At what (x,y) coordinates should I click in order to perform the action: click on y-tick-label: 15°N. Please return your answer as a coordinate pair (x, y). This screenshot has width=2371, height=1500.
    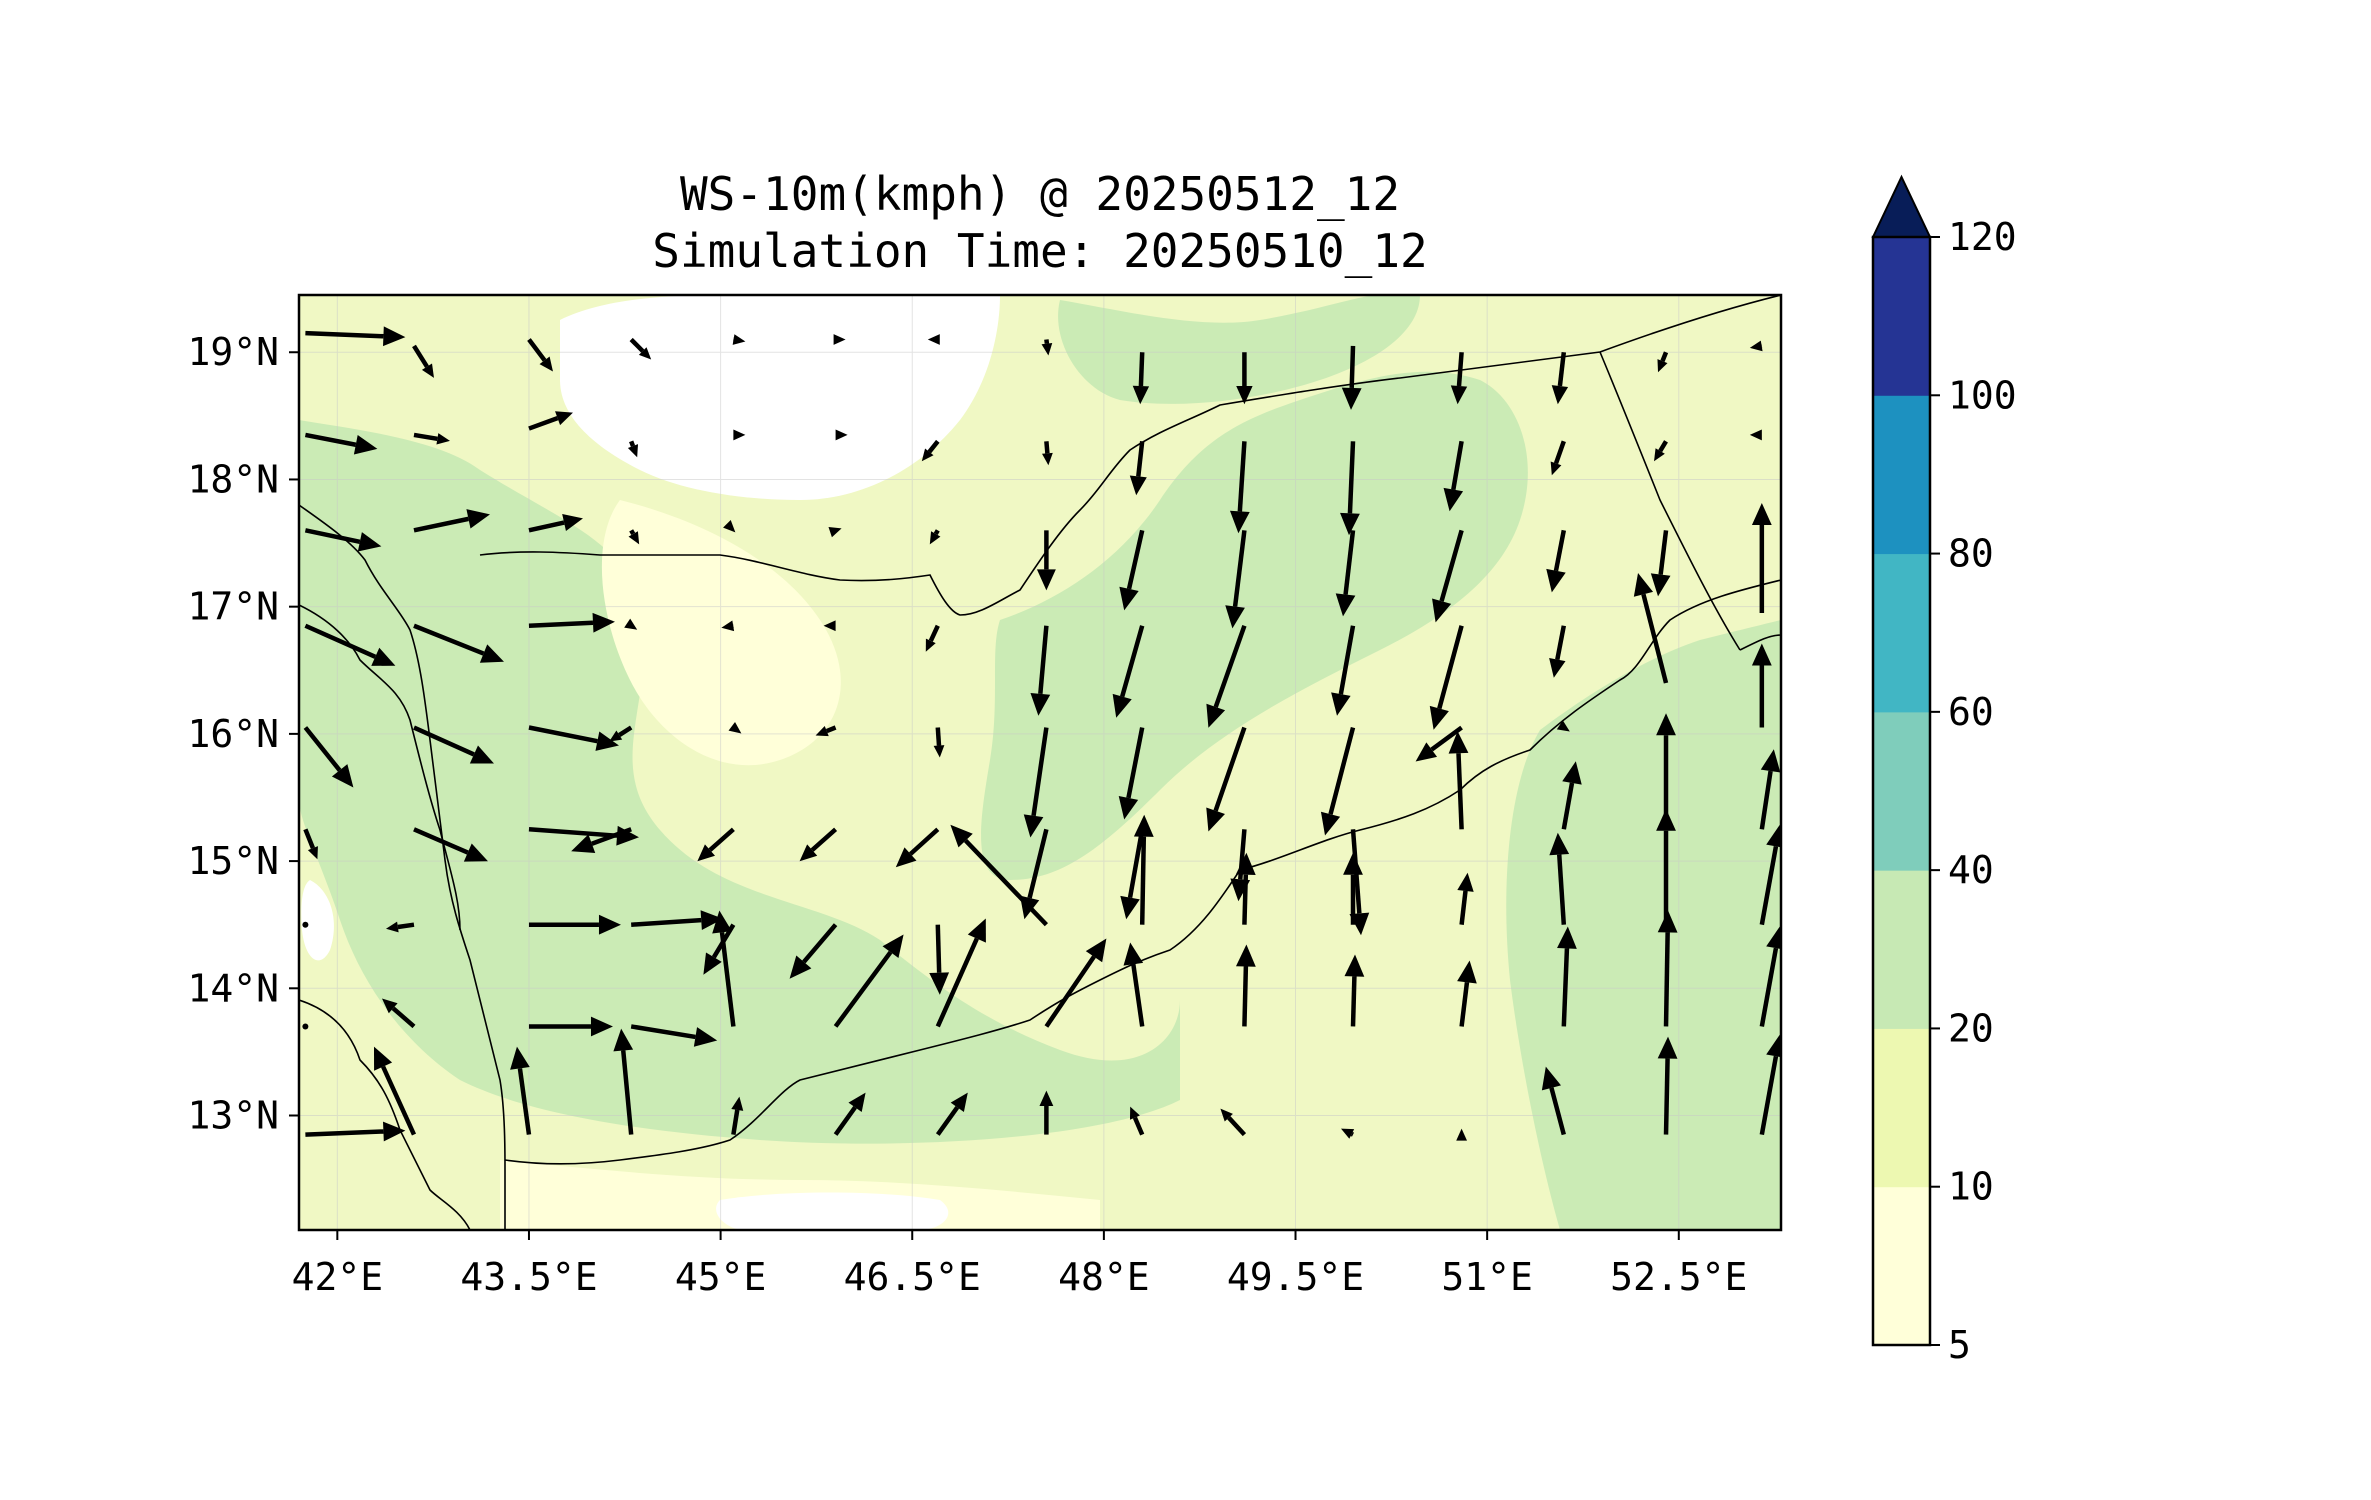
    Looking at the image, I should click on (233, 861).